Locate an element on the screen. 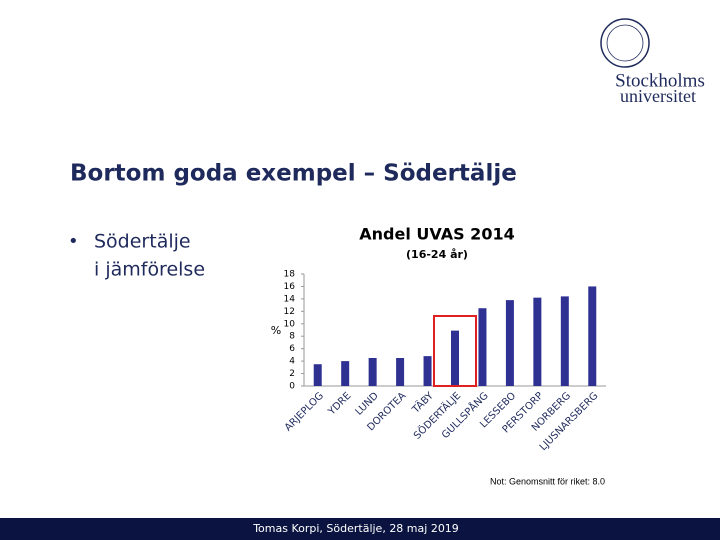 Image resolution: width=720 pixels, height=540 pixels. footer-text: Tomas Korpi, Södertälje, 28 maj 2019 is located at coordinates (355, 528).